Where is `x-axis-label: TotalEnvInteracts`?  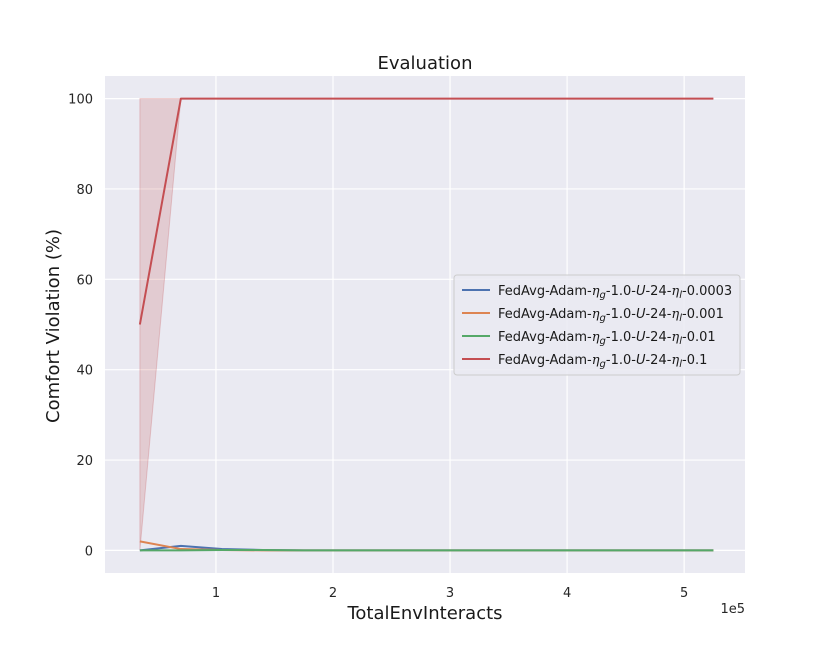
x-axis-label: TotalEnvInteracts is located at coordinates (424, 613).